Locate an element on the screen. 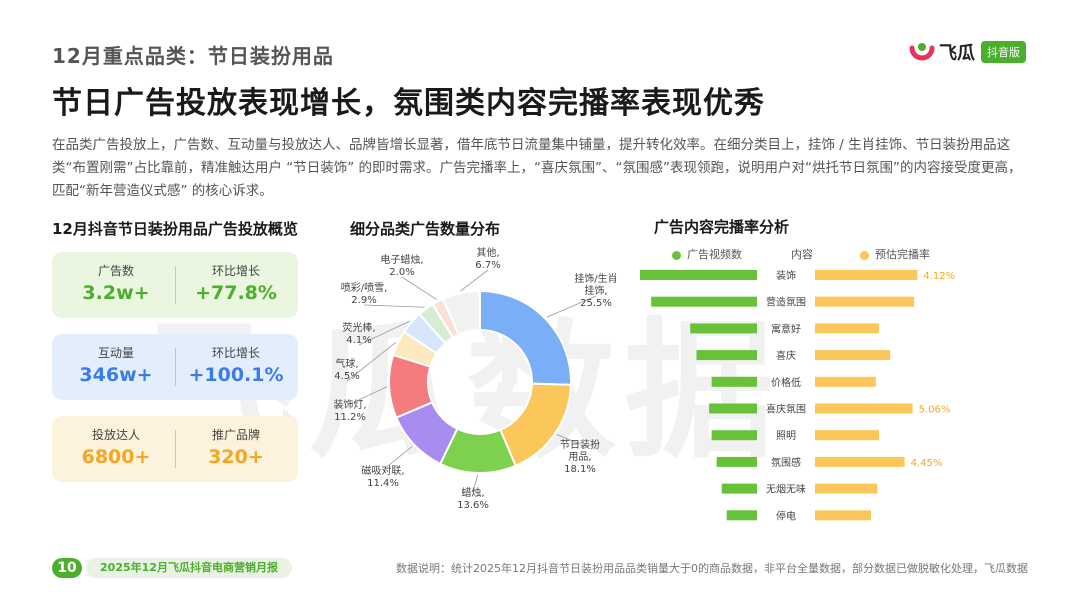 Image resolution: width=1080 pixels, height=608 pixels. card-left-value: 6800+ is located at coordinates (116, 457).